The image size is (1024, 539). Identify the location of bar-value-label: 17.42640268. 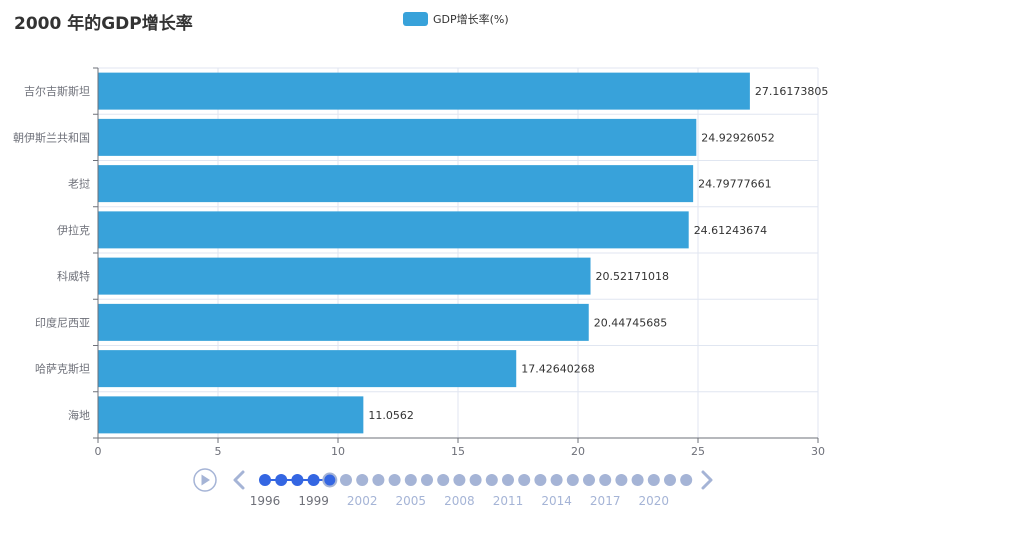
(557, 369).